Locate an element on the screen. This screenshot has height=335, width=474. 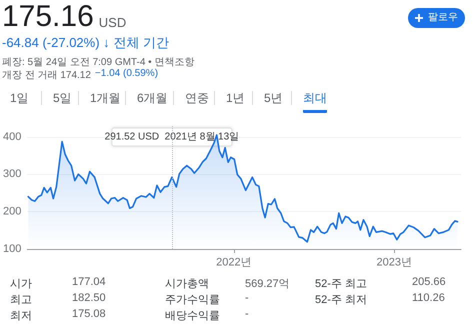
y-tick-label: 200 is located at coordinates (12, 212).